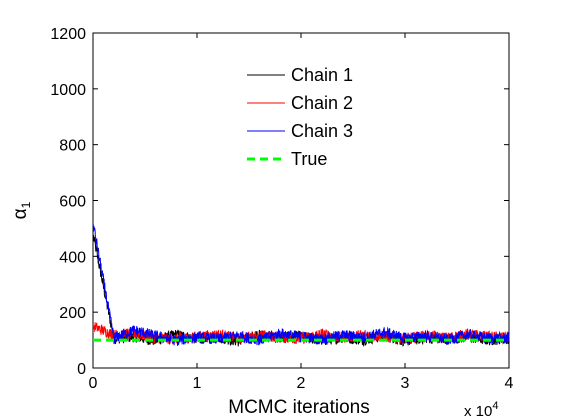 The image size is (561, 420). What do you see at coordinates (68, 90) in the screenshot?
I see `y-tick-label: 1000` at bounding box center [68, 90].